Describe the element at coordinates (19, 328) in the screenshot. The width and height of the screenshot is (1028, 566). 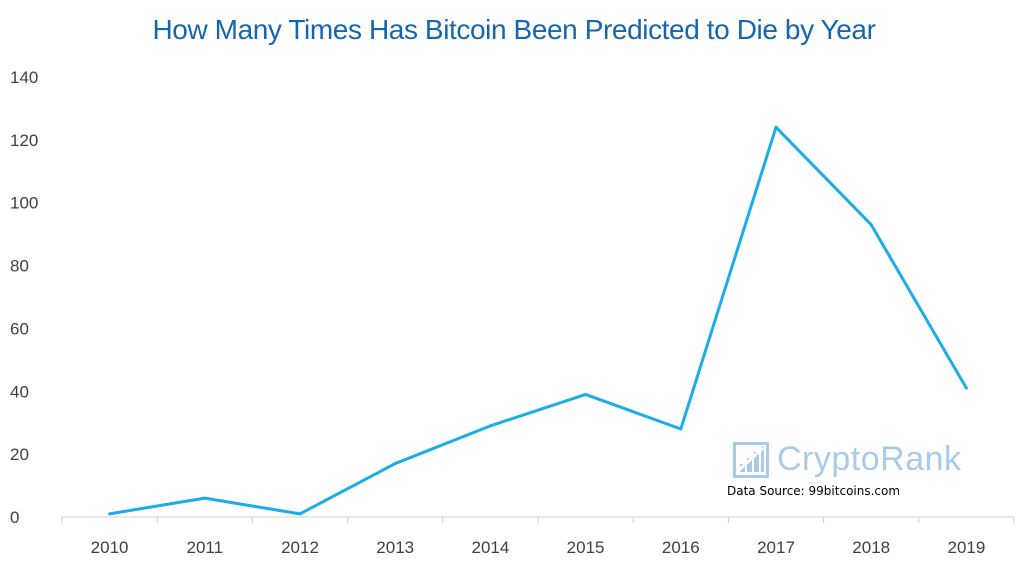
I see `y-tick-label: 60` at that location.